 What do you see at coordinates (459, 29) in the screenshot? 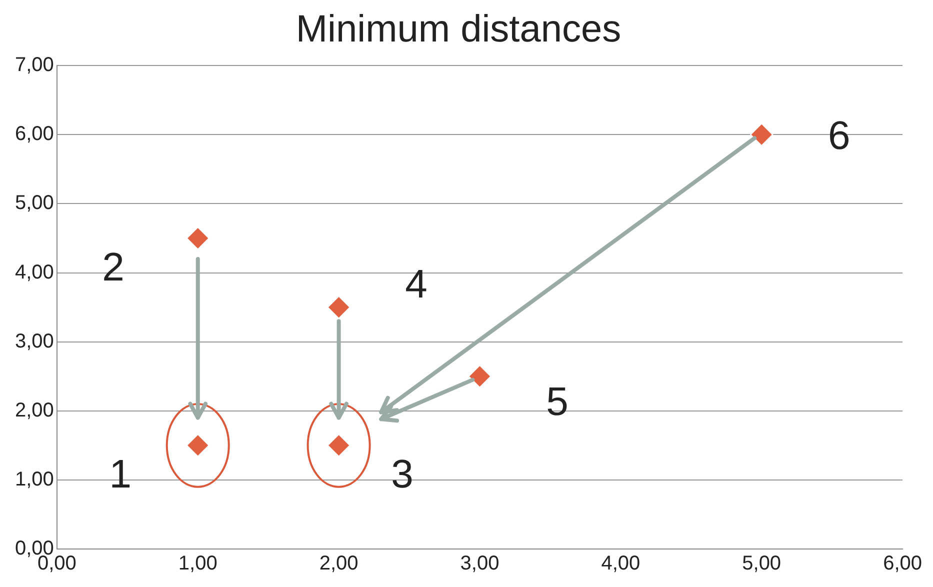
I see `chart-title: Minimum distances` at bounding box center [459, 29].